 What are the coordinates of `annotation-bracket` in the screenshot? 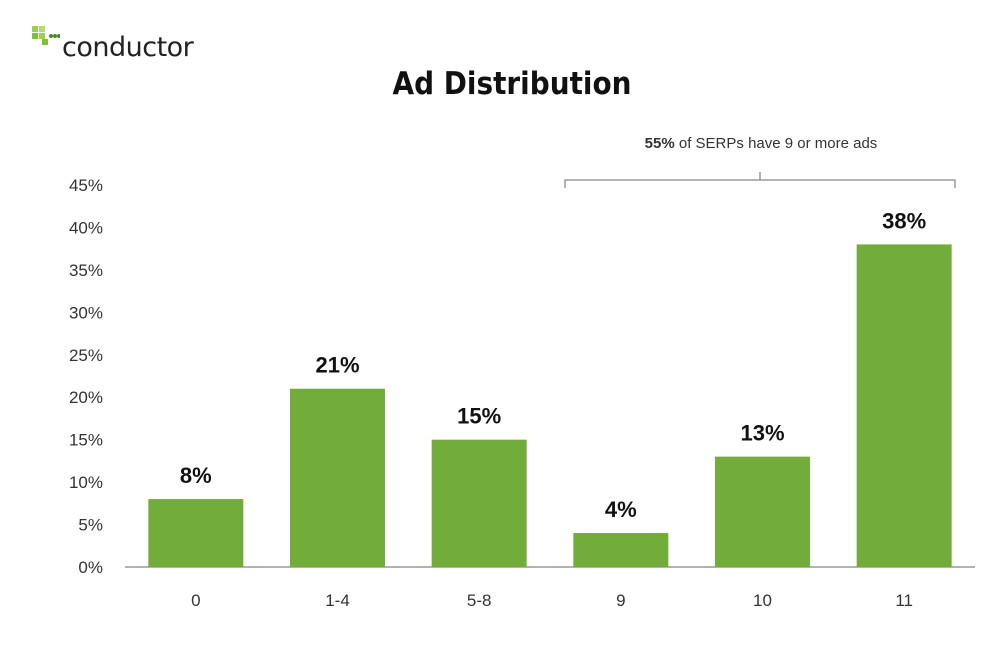 It's located at (760, 180).